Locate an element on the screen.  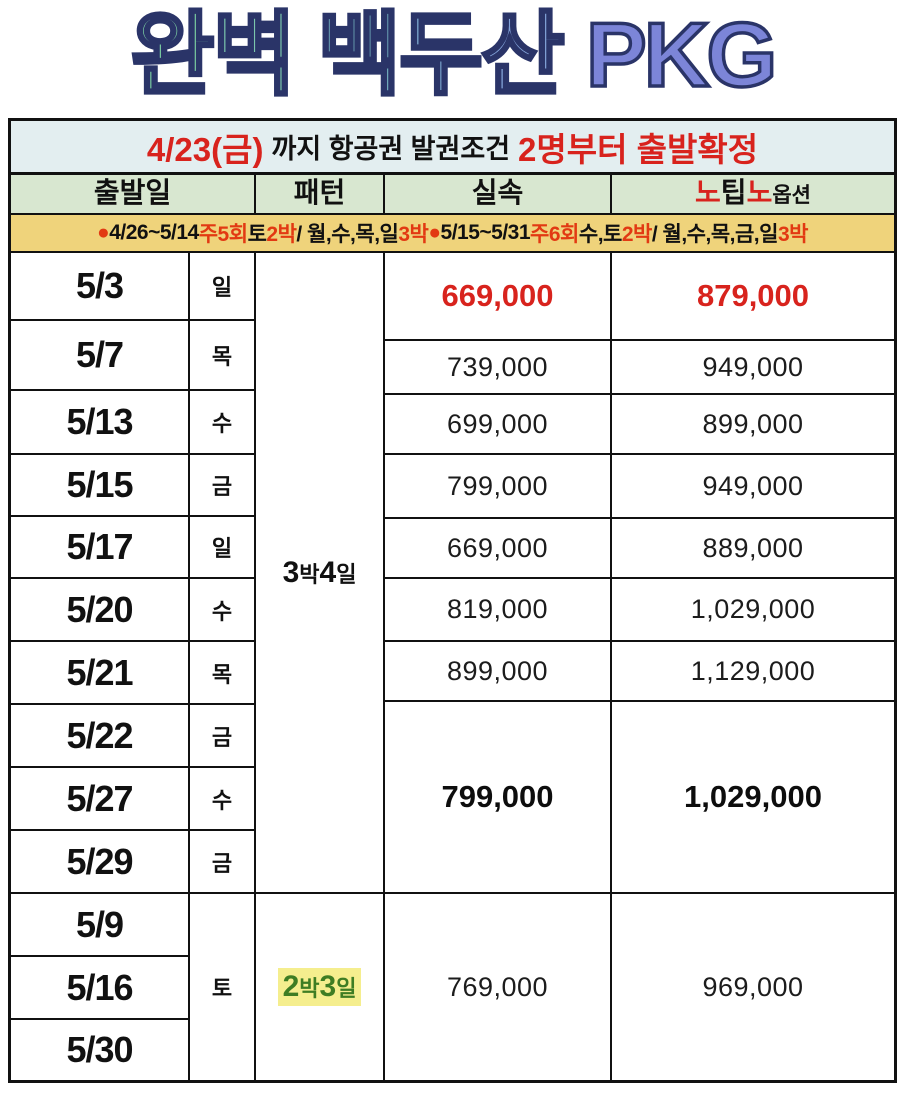
pattern-cell: 3박4일 is located at coordinates (319, 573).